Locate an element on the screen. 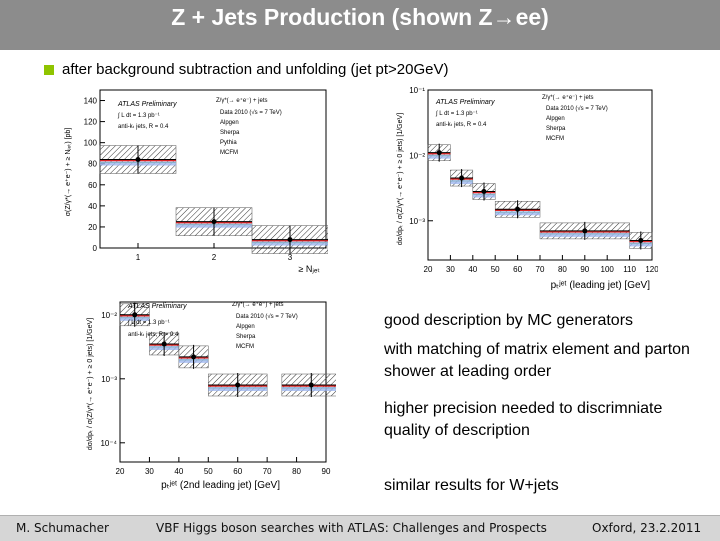 Image resolution: width=720 pixels, height=541 pixels. x-tick-label: 2 is located at coordinates (214, 257).